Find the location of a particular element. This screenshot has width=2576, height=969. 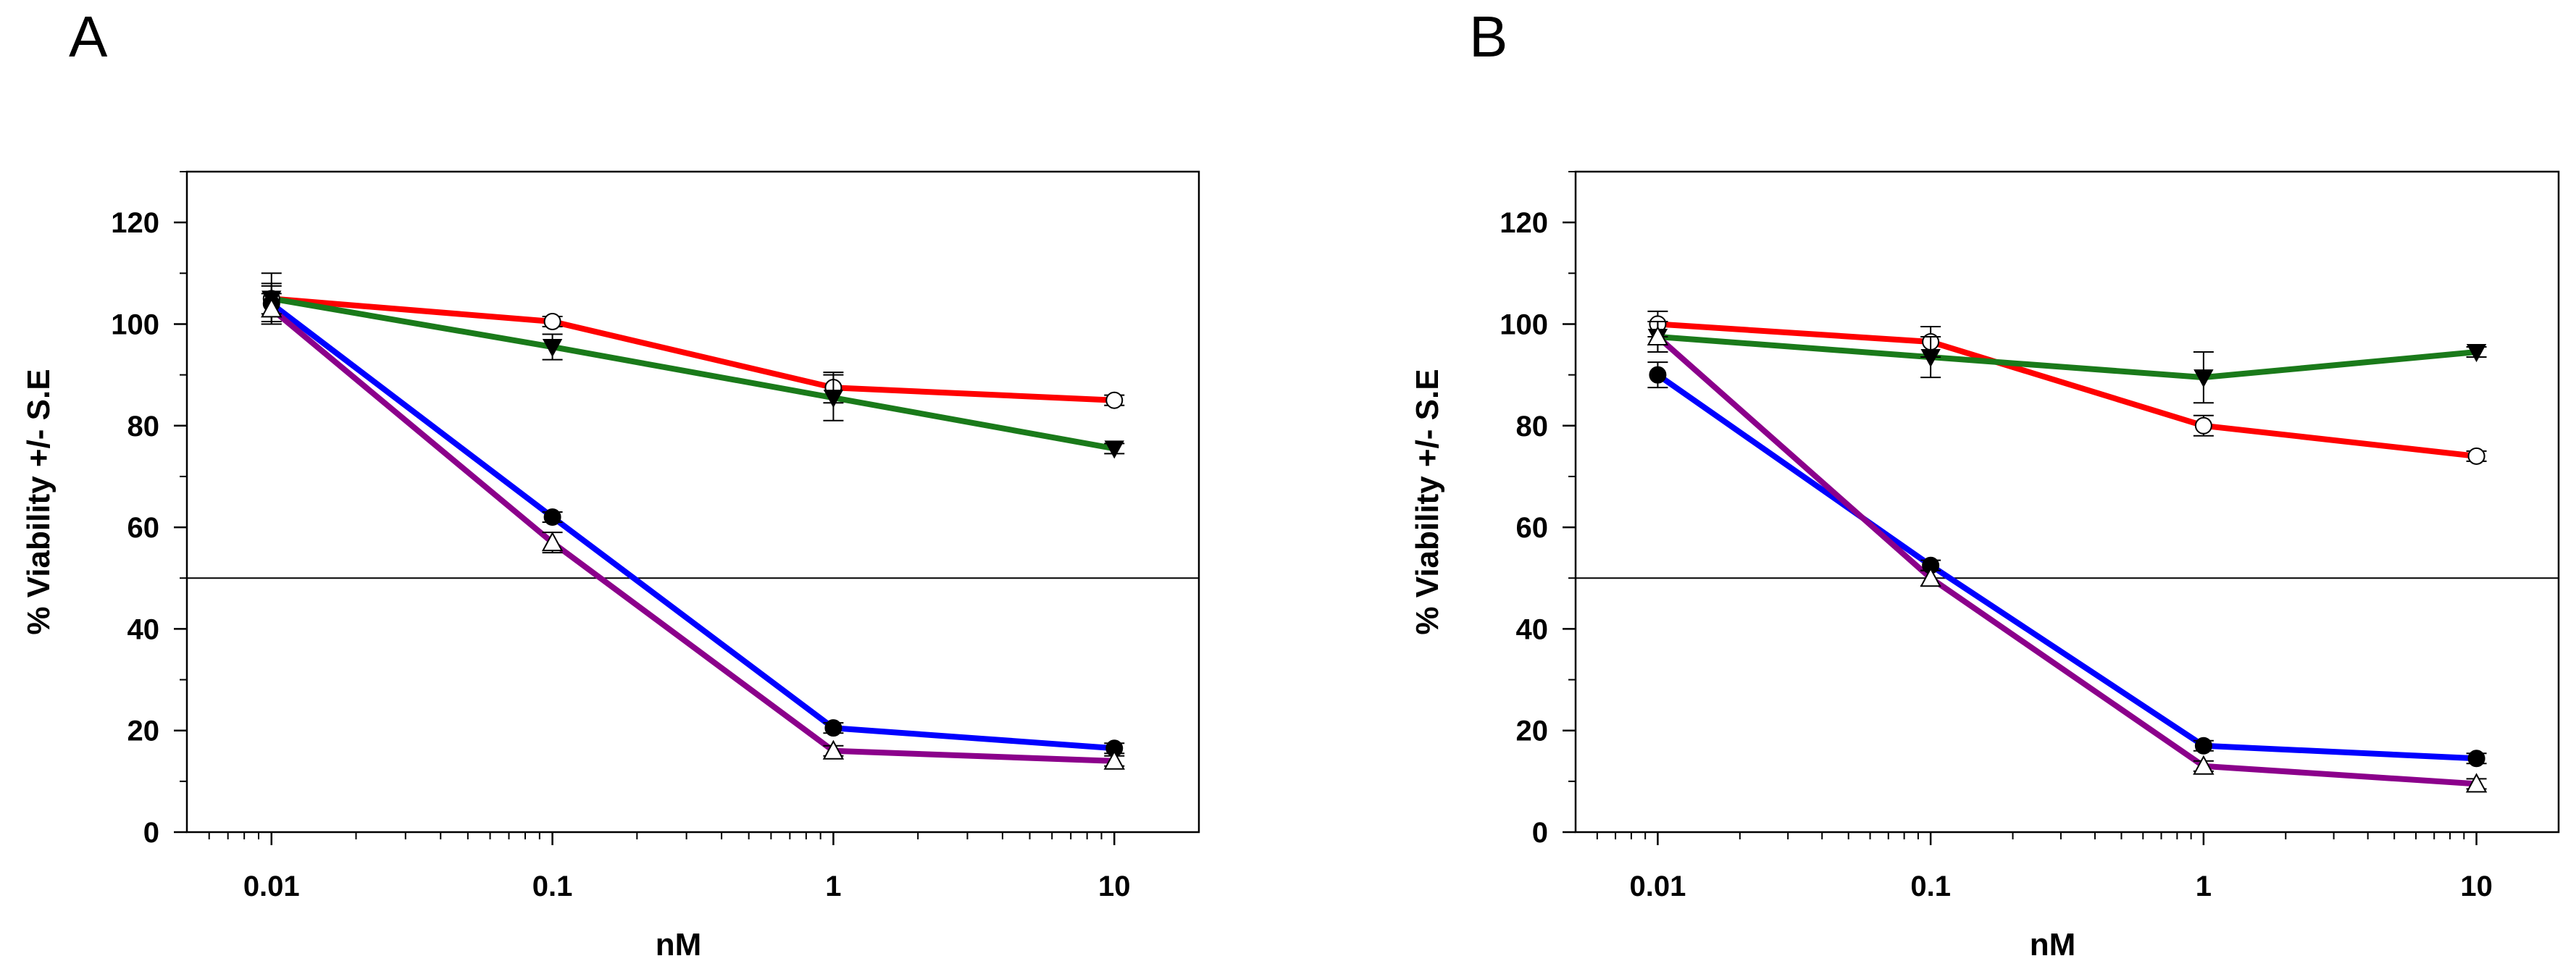

series-line-purple is located at coordinates (2066, 561).